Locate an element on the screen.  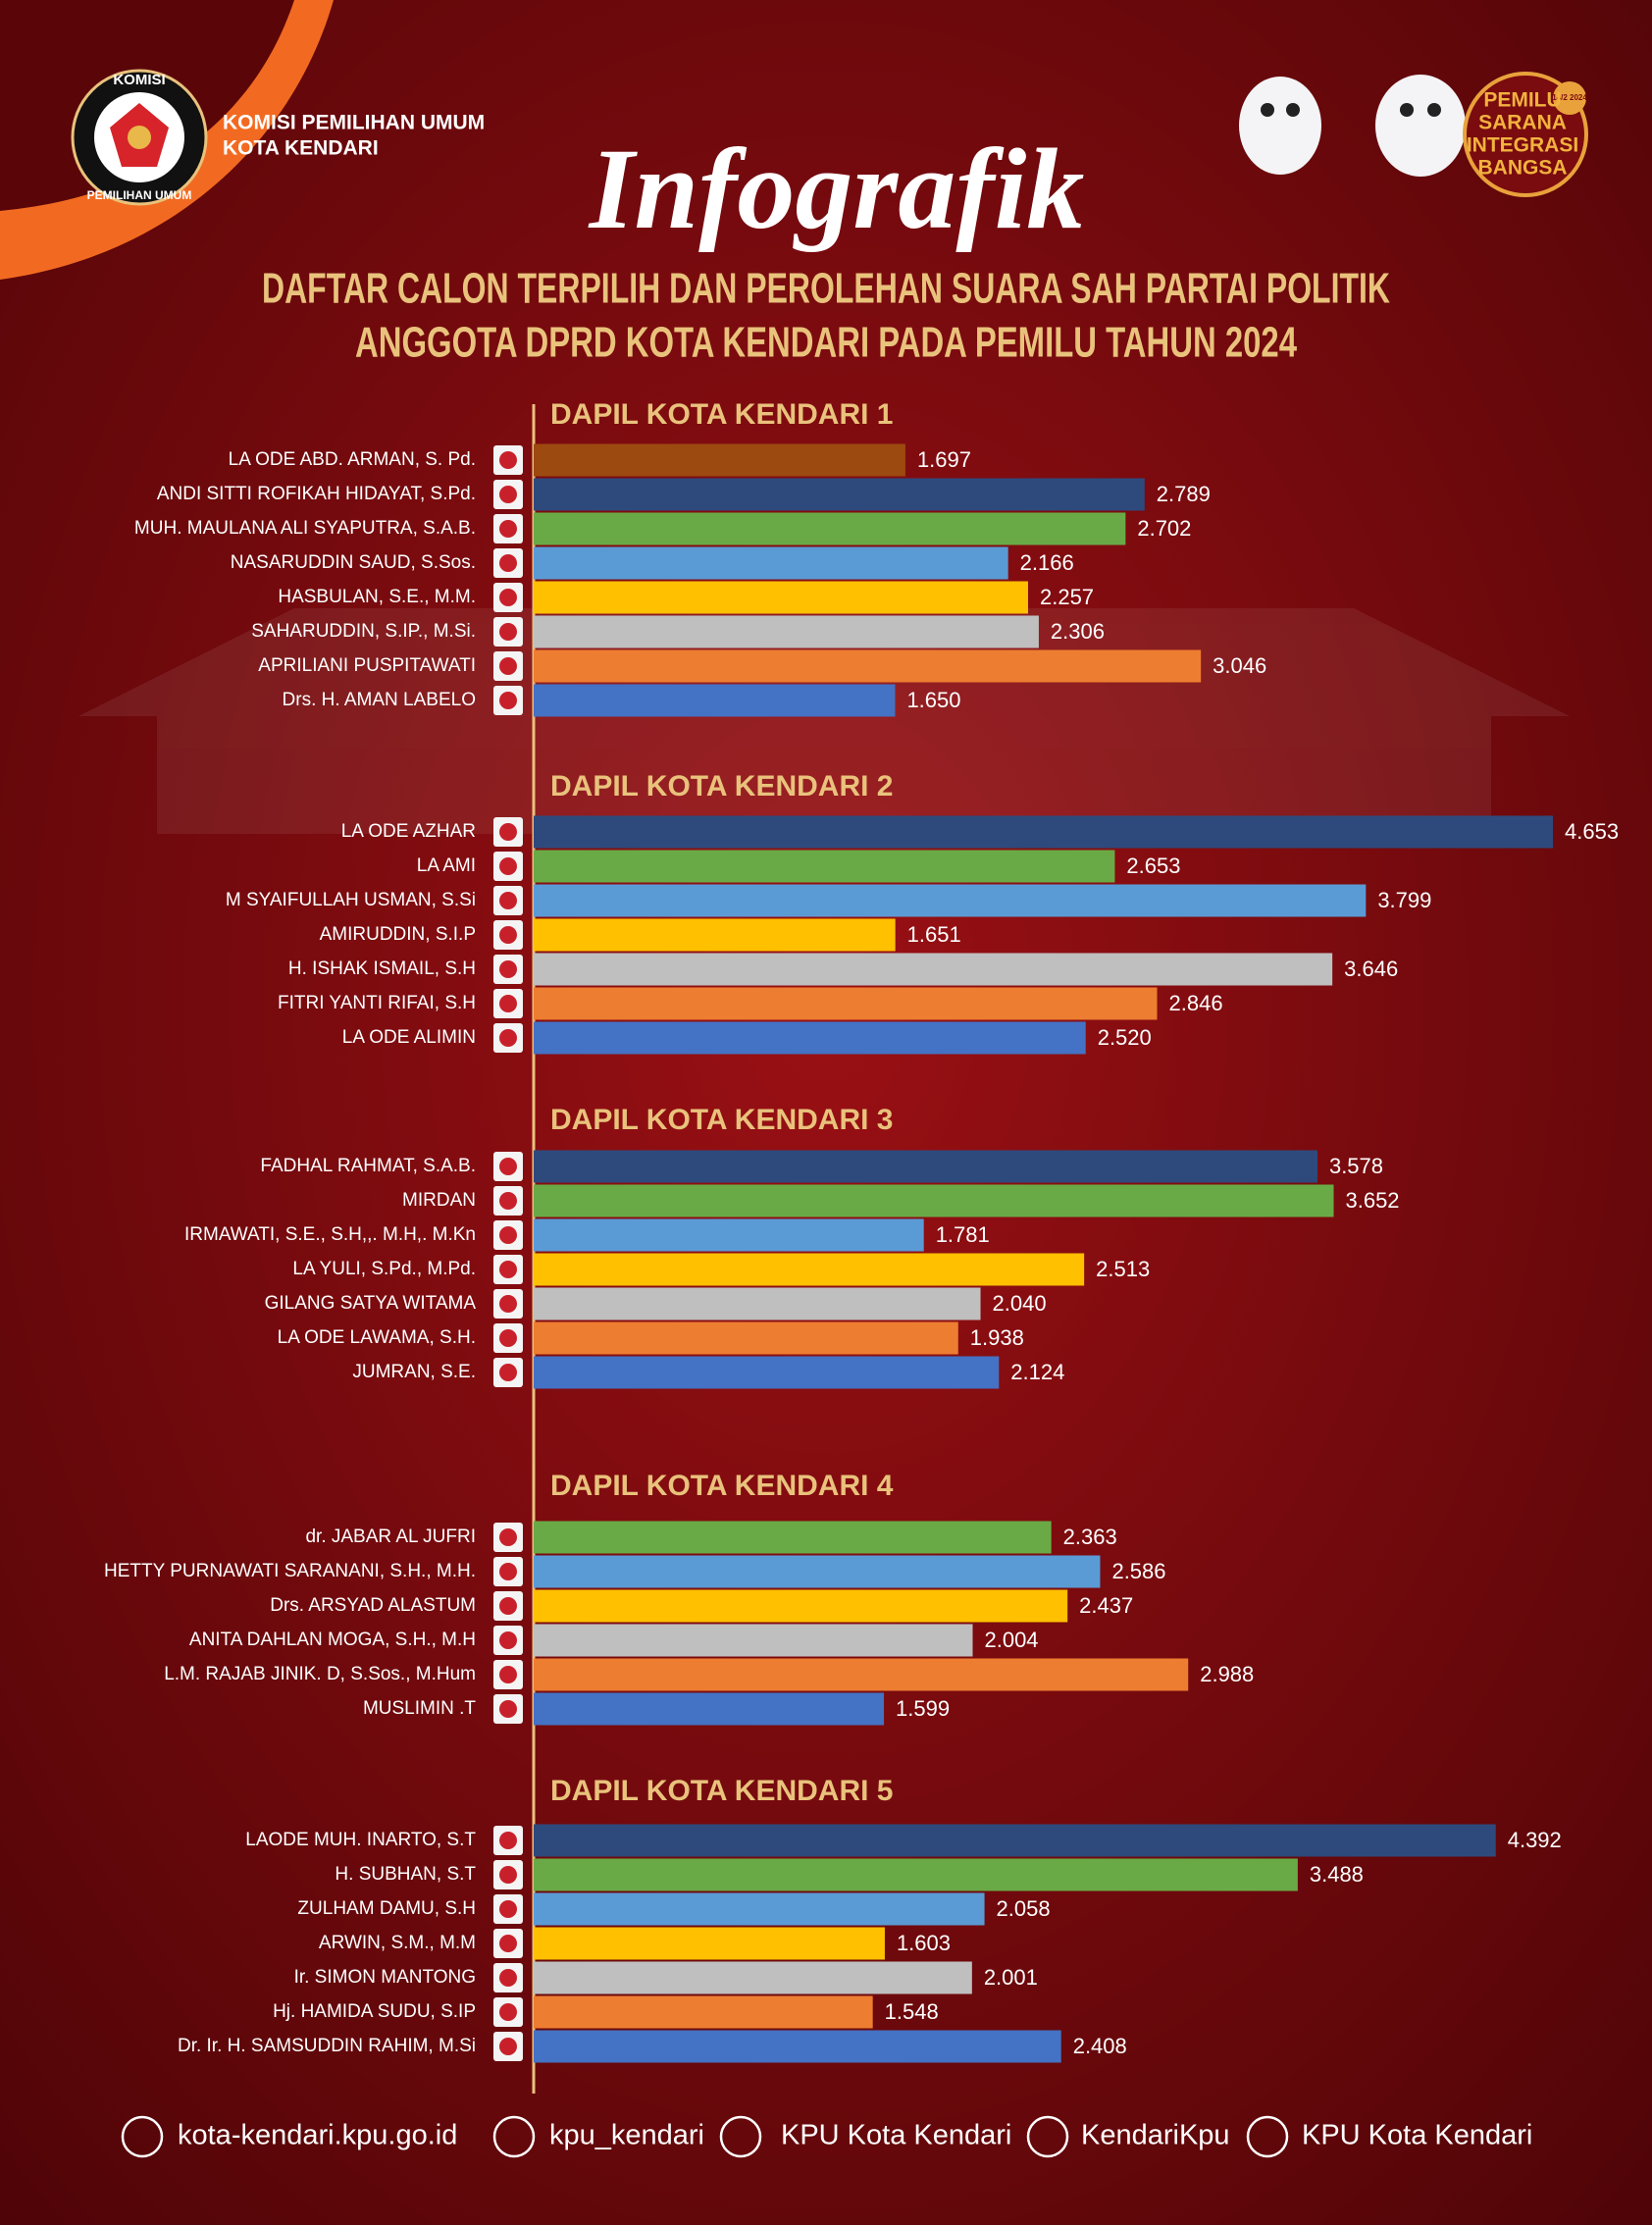
candidate-name: APRILIANI PUSPITAWATI is located at coordinates (367, 665).